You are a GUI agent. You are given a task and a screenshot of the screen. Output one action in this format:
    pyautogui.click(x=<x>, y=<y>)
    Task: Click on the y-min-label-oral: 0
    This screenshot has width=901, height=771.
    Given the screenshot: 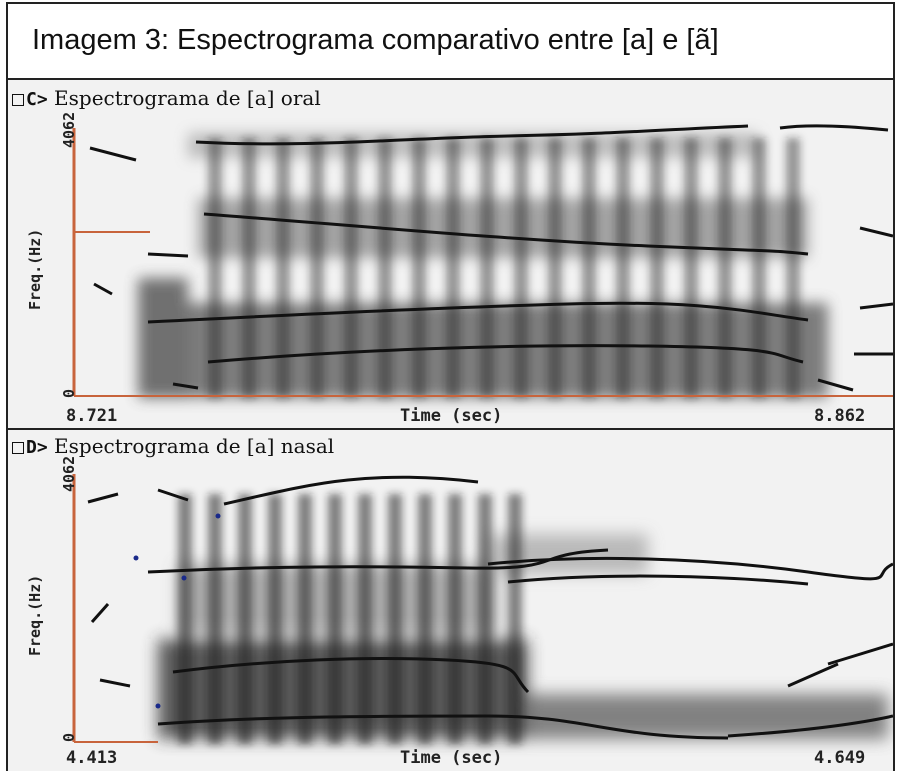 What is the action you would take?
    pyautogui.click(x=69, y=393)
    